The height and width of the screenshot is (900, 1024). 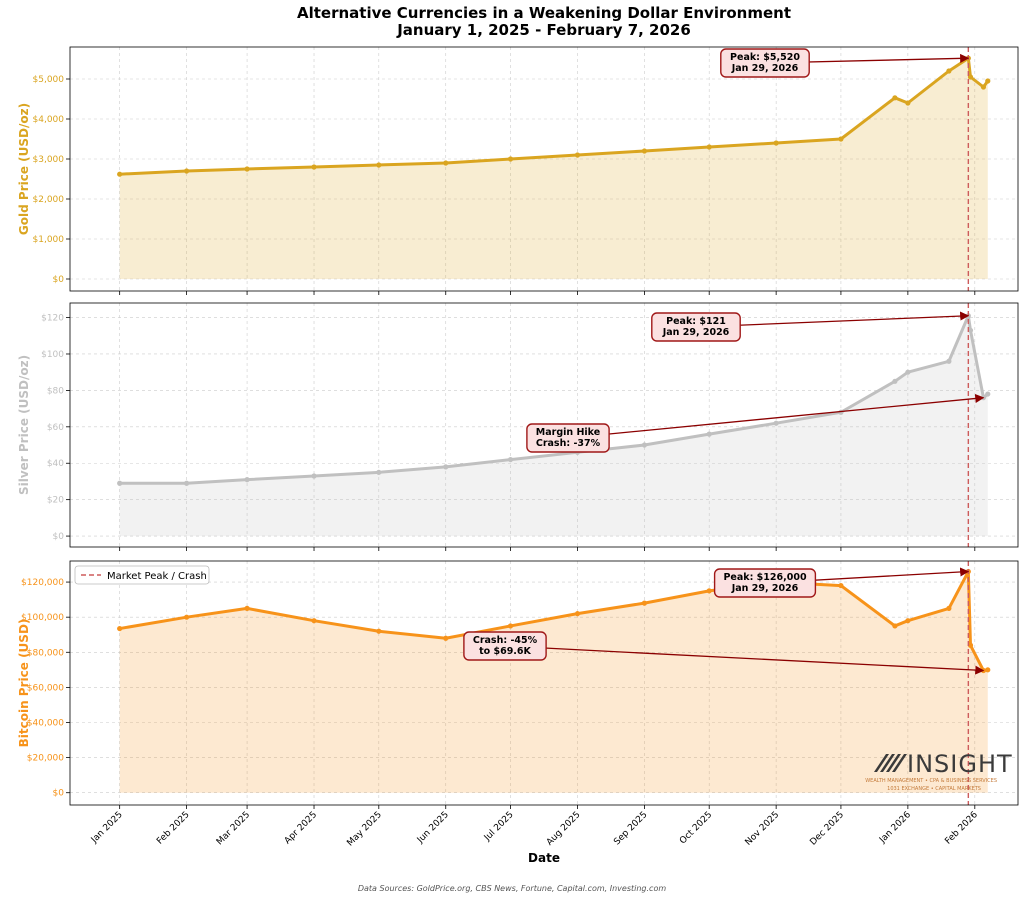 What do you see at coordinates (765, 588) in the screenshot?
I see `bitcoin-annotation-text: Jan 29, 2026` at bounding box center [765, 588].